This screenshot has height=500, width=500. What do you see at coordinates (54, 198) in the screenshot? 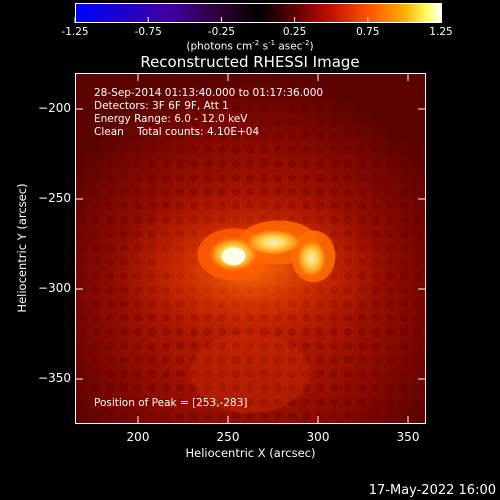
I see `y-tick-label: −250` at bounding box center [54, 198].